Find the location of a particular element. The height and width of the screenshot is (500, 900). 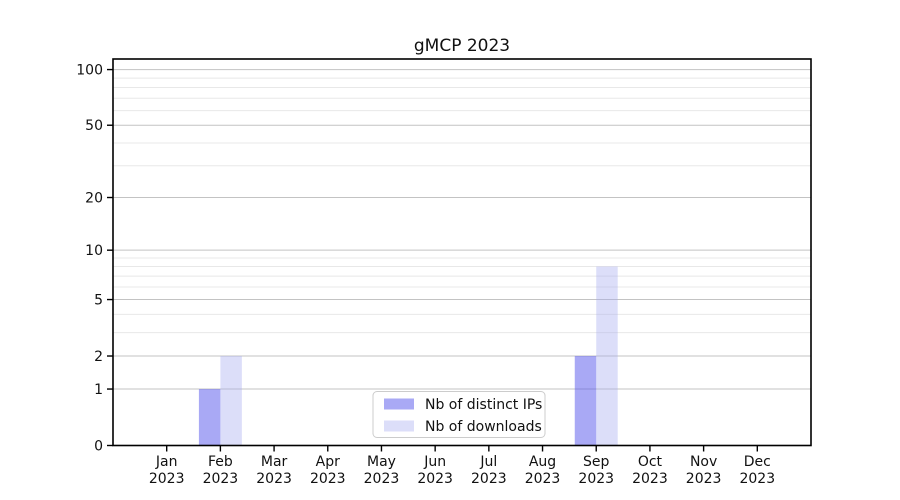

legend-label-nb-of-distinct-ips: Nb of distinct IPs is located at coordinates (483, 405).